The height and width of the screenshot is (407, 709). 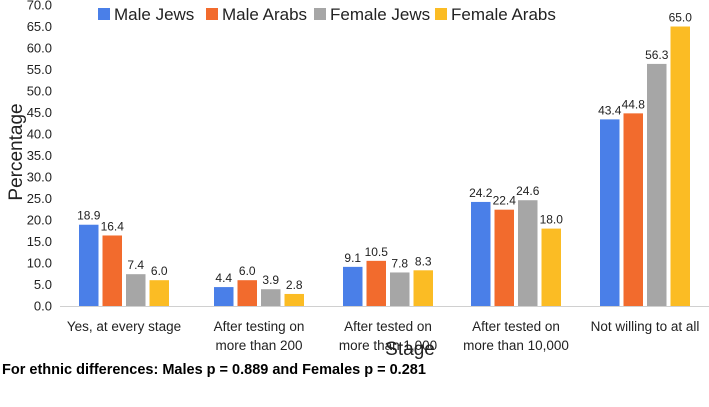 What do you see at coordinates (503, 14) in the screenshot?
I see `legend-label: Female Arabs` at bounding box center [503, 14].